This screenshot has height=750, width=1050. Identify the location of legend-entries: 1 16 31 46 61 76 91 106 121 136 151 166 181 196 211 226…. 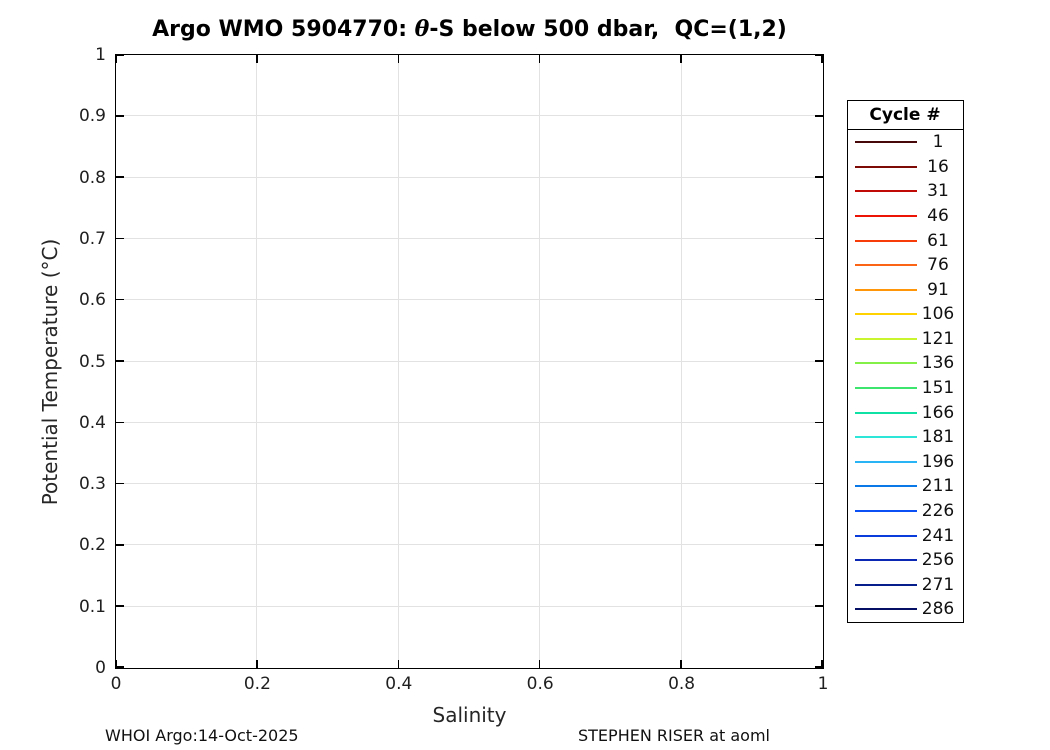
(905, 376).